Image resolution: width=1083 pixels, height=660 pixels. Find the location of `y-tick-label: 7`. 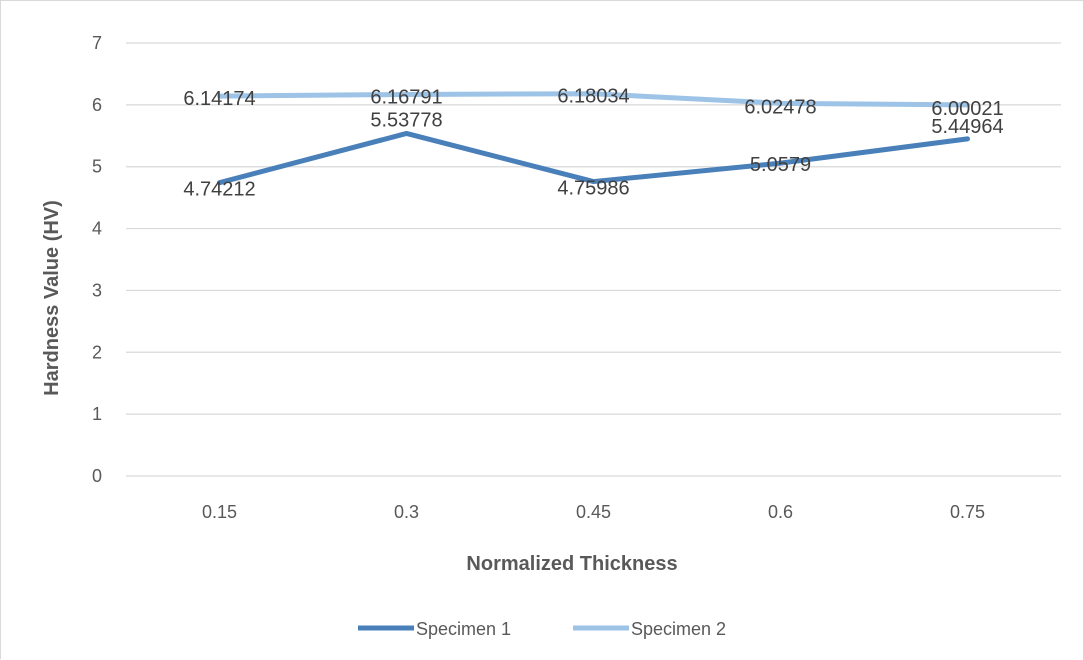

y-tick-label: 7 is located at coordinates (97, 43).